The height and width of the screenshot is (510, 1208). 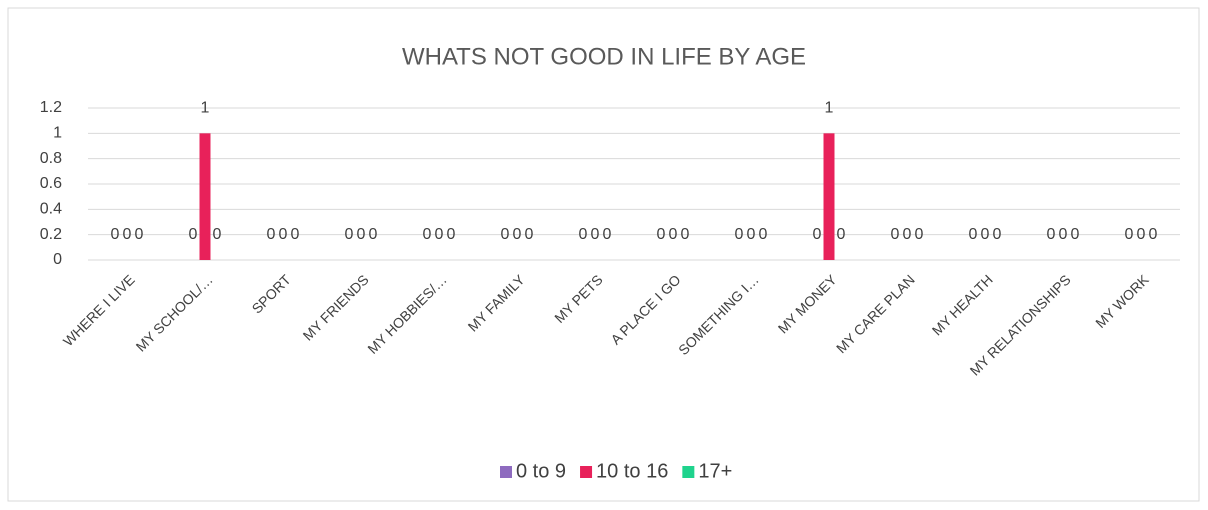 I want to click on chart-title: WHATS NOT GOOD IN LIFE BY AGE, so click(x=604, y=56).